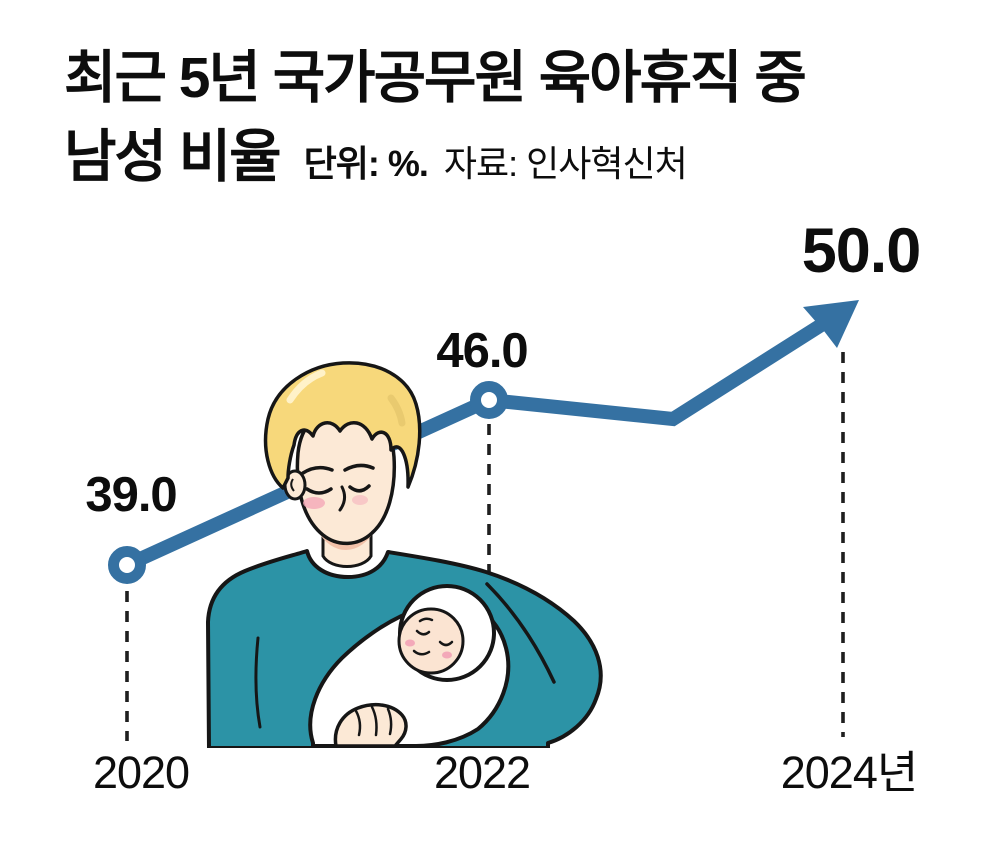 Image resolution: width=1000 pixels, height=865 pixels. Describe the element at coordinates (426, 620) in the screenshot. I see `baby-eyebrow` at that location.